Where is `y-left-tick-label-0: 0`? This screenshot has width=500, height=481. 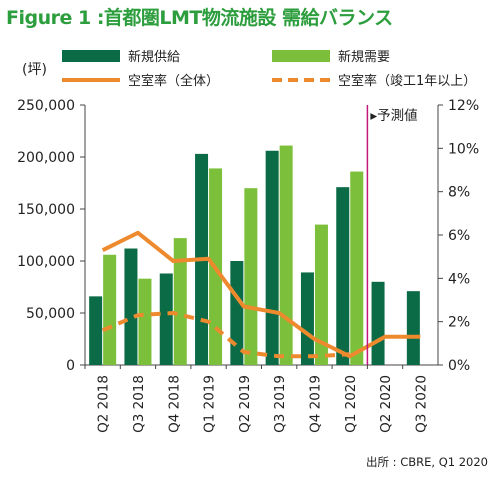
y-left-tick-label-0: 0 is located at coordinates (70, 366).